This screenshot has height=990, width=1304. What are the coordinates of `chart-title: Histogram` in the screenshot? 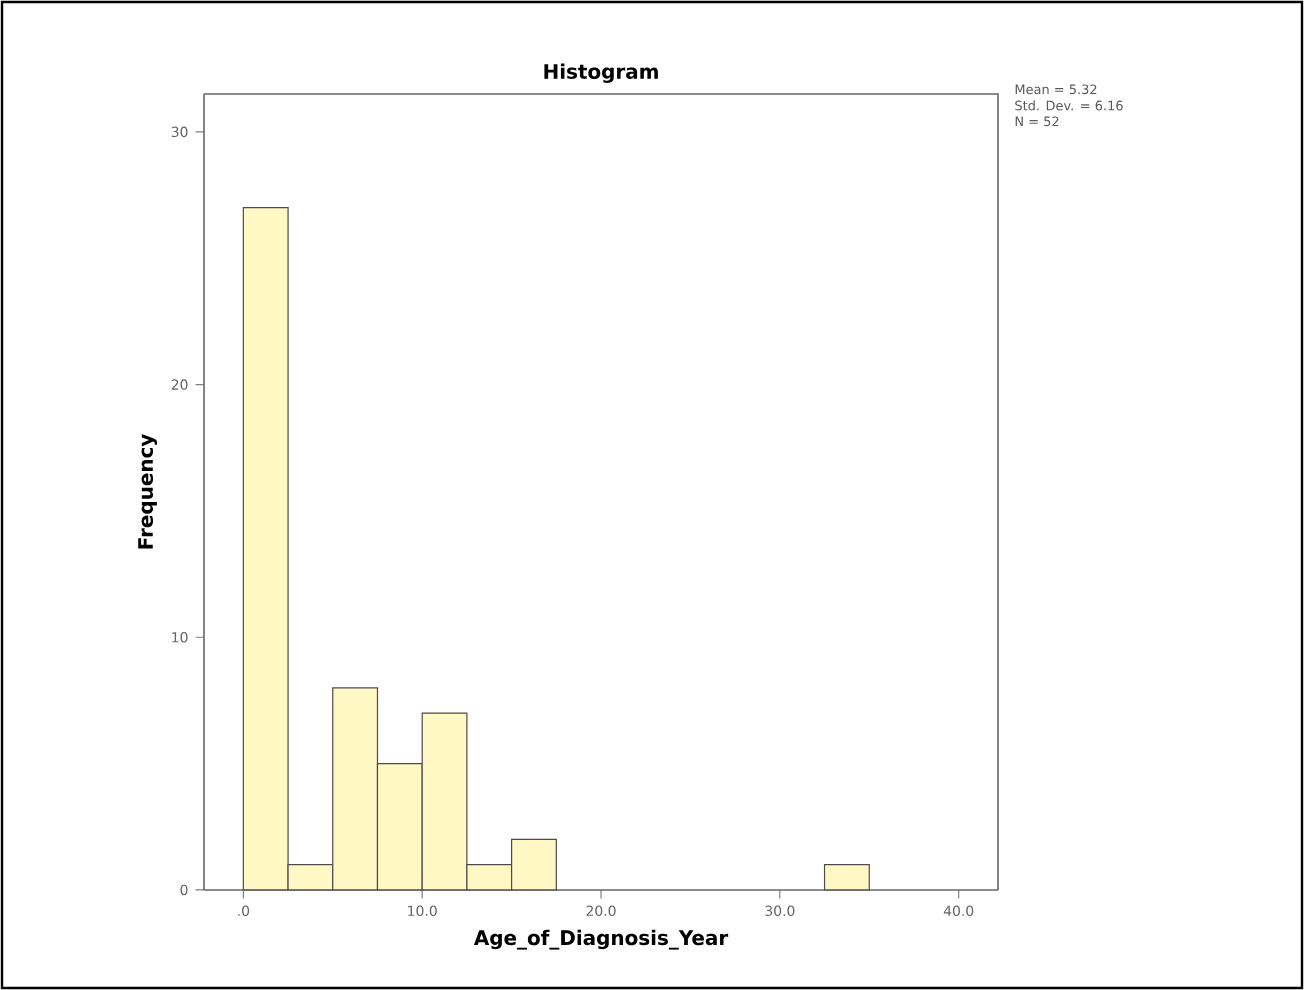 It's located at (601, 73).